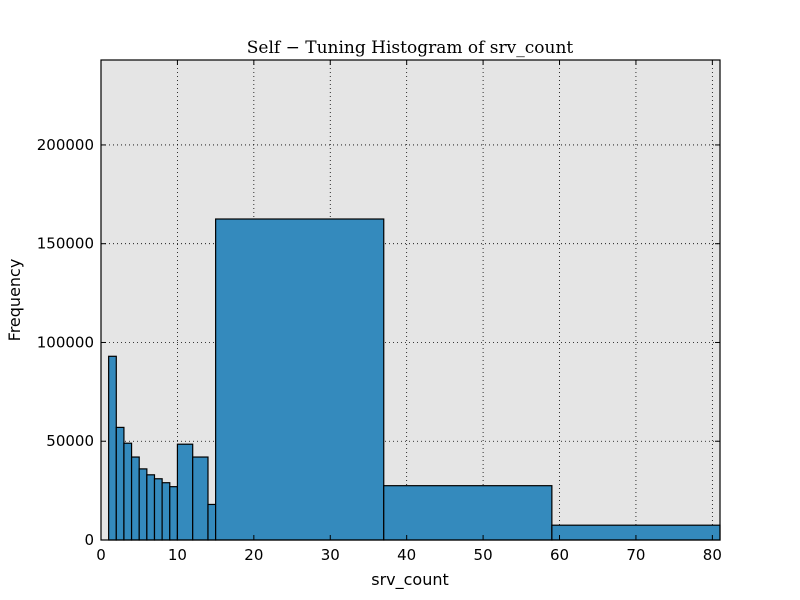  What do you see at coordinates (410, 48) in the screenshot?
I see `chart-title: Self − Tuning Histogram of srv_count` at bounding box center [410, 48].